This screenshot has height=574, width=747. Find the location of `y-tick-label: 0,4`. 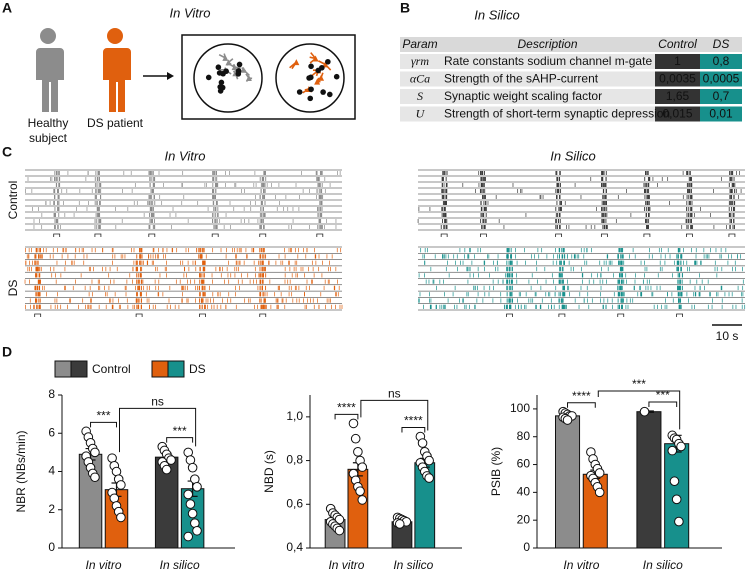

y-tick-label: 0,4 is located at coordinates (294, 547).